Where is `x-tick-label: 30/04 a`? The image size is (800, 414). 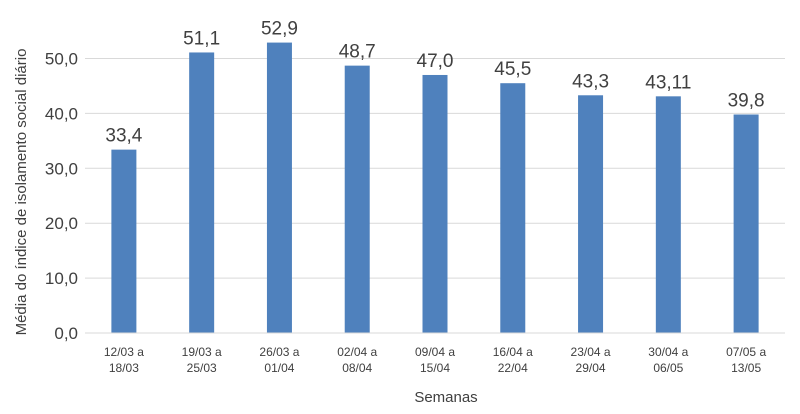 x-tick-label: 30/04 a is located at coordinates (668, 352).